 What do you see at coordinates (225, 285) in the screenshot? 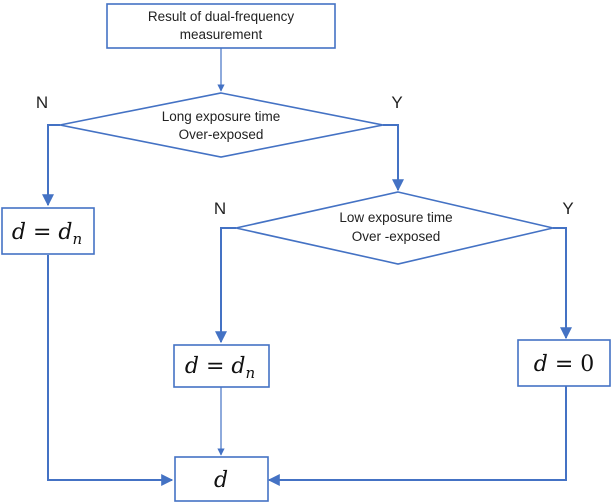
I see `edge-low-no-to-result-mid` at bounding box center [225, 285].